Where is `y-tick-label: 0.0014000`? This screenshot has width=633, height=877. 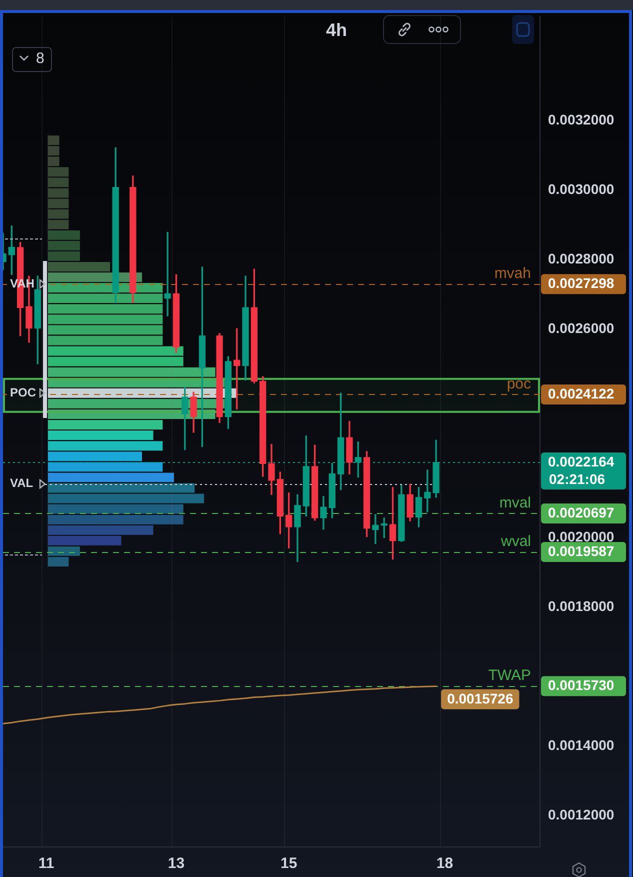
y-tick-label: 0.0014000 is located at coordinates (581, 745).